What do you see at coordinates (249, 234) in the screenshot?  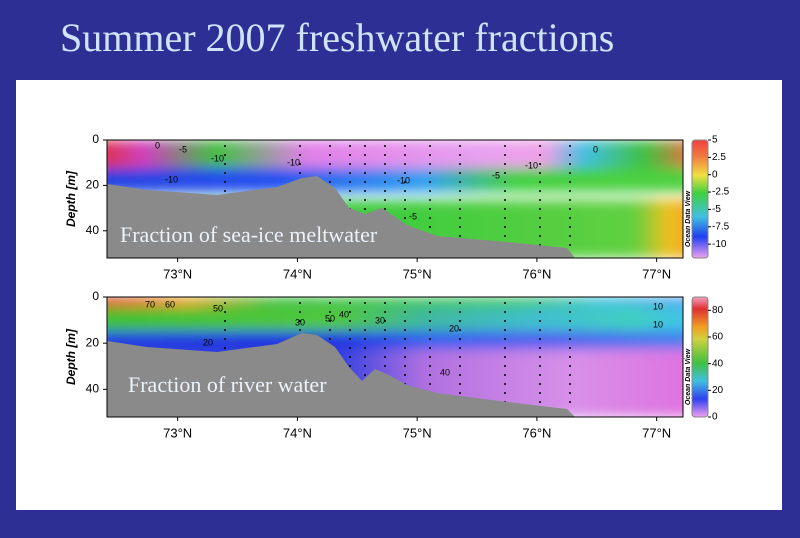 I see `annotation: Fraction of sea-ice meltwater` at bounding box center [249, 234].